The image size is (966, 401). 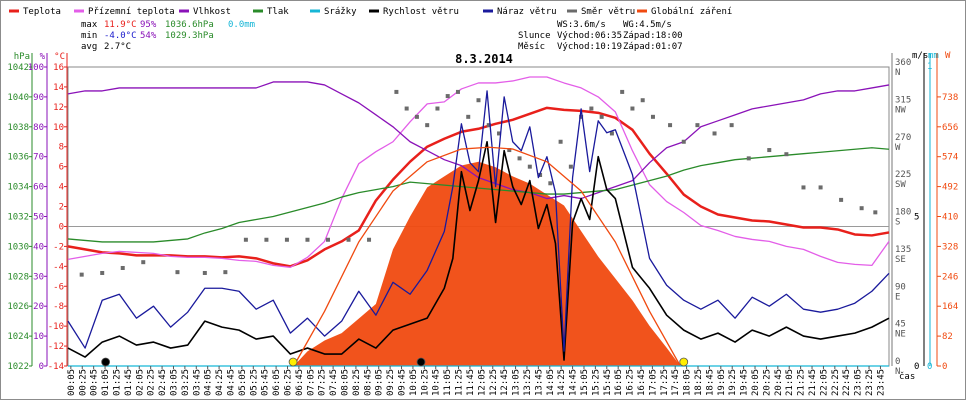 What do you see at coordinates (642, 382) in the screenshot?
I see `x-tick-label: 16:45` at bounding box center [642, 382].